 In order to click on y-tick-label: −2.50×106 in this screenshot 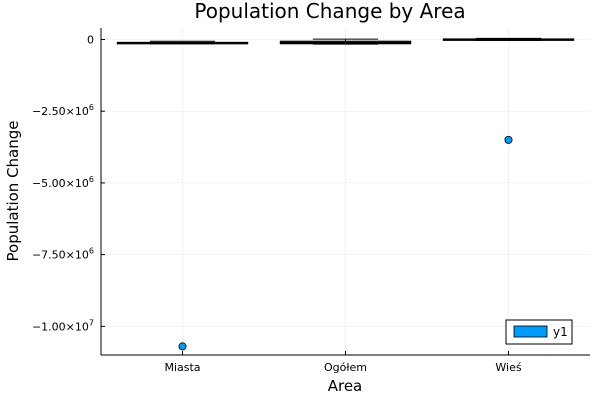, I will do `click(63, 110)`.